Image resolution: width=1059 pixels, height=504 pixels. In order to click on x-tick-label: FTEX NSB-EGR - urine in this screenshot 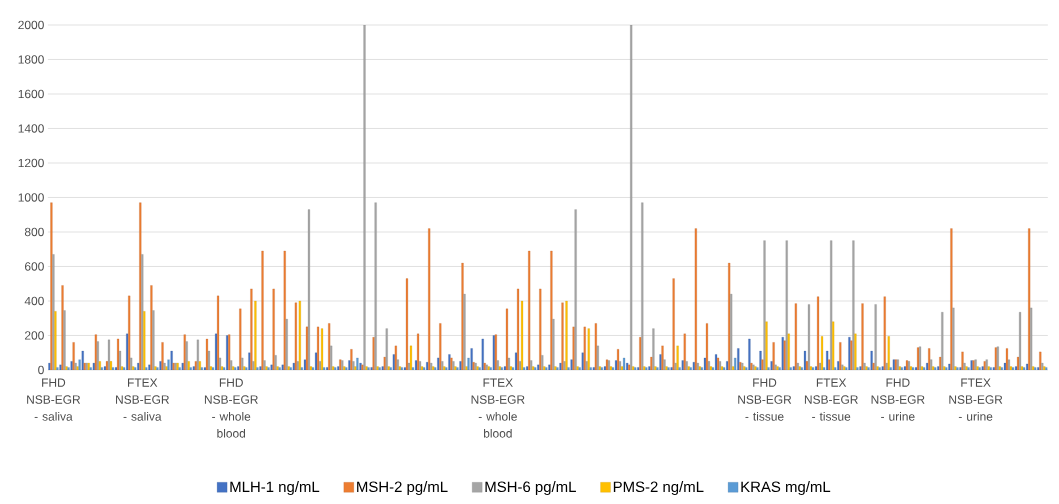, I will do `click(976, 399)`.